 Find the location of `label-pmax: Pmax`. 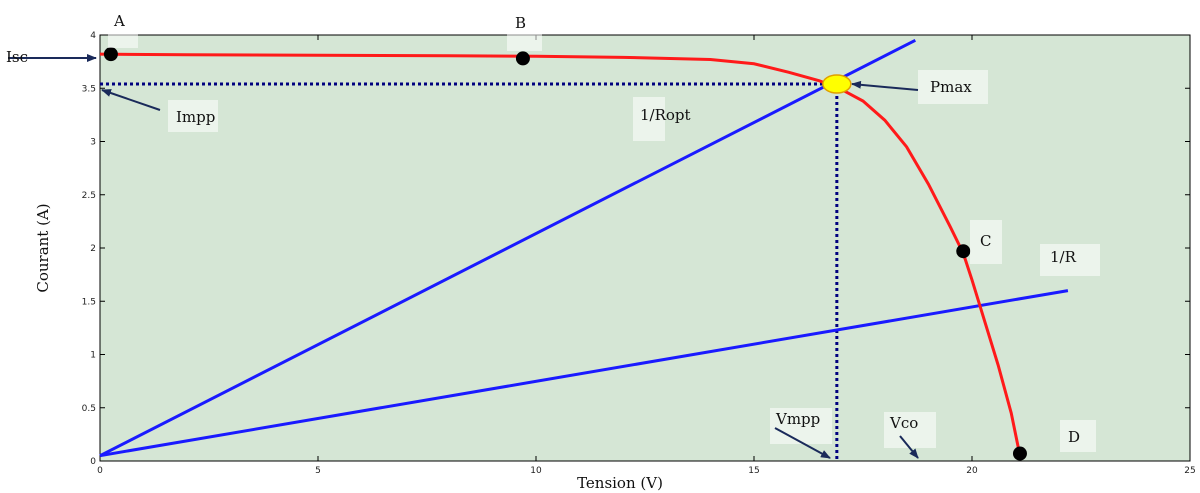

label-pmax: Pmax is located at coordinates (951, 87).